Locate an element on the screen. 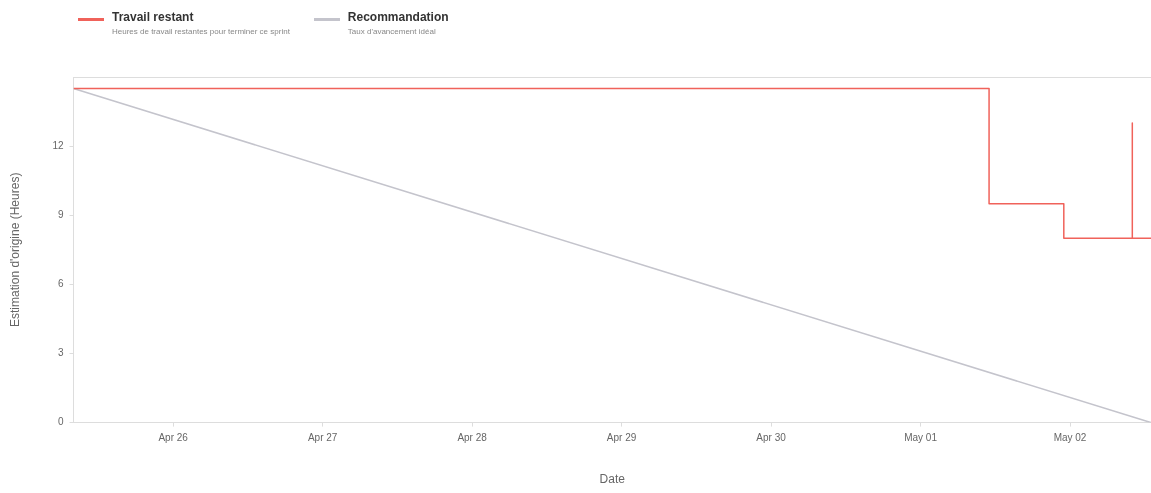 The width and height of the screenshot is (1151, 493). x-tick-label: May 01 is located at coordinates (921, 438).